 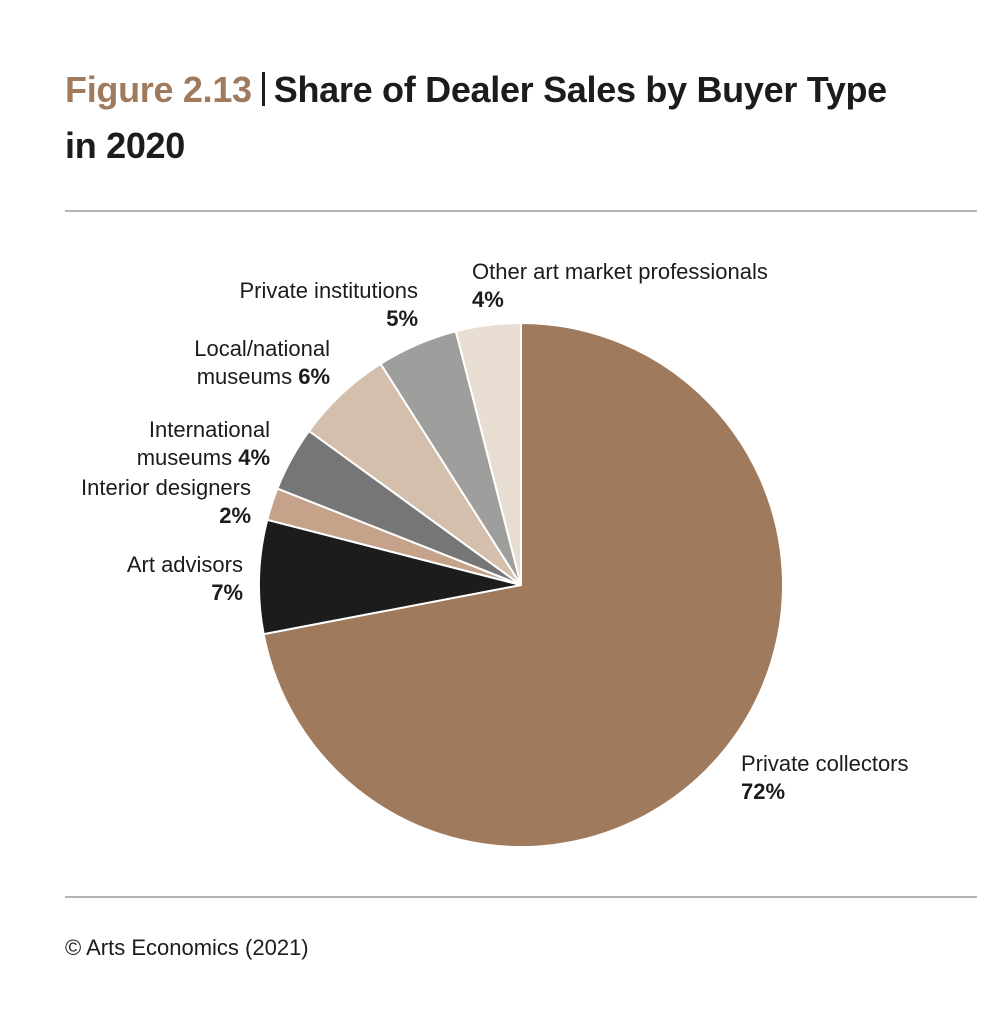 What do you see at coordinates (227, 592) in the screenshot?
I see `value-label: 7%` at bounding box center [227, 592].